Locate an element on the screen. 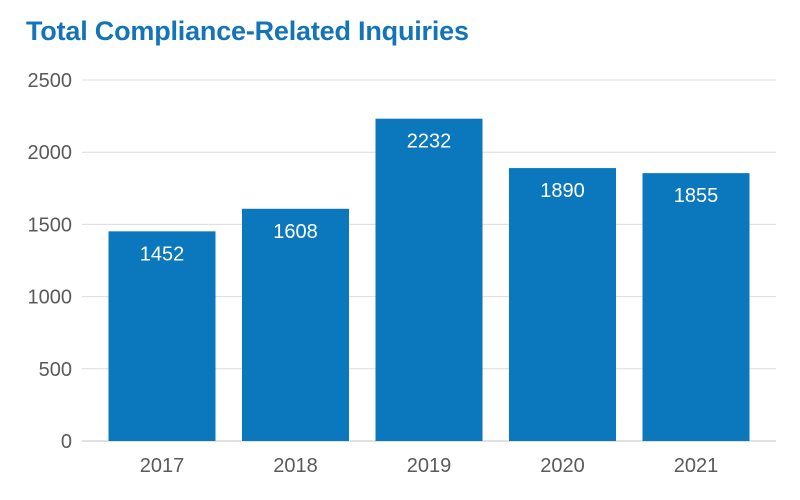 This screenshot has width=800, height=500. y-tick-label: 2500 is located at coordinates (50, 81).